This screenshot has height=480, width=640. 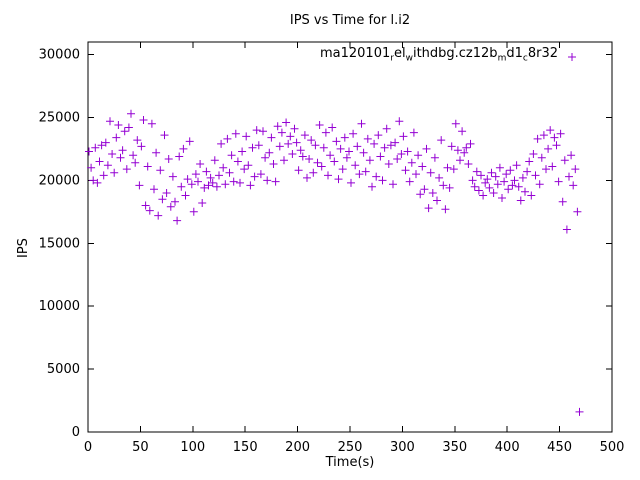 What do you see at coordinates (350, 20) in the screenshot?
I see `chart-title: IPS vs Time for l.i2` at bounding box center [350, 20].